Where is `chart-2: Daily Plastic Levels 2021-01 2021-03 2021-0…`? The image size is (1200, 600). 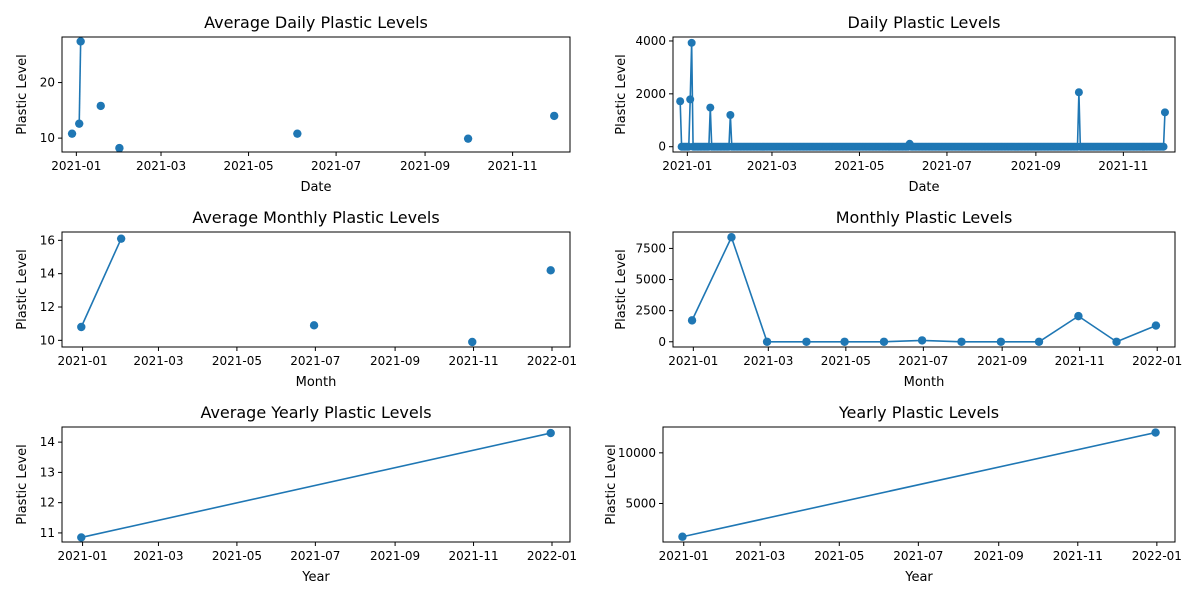
chart-2: Daily Plastic Levels 2021-01 2021-03 2021-0… is located at coordinates (895, 104).